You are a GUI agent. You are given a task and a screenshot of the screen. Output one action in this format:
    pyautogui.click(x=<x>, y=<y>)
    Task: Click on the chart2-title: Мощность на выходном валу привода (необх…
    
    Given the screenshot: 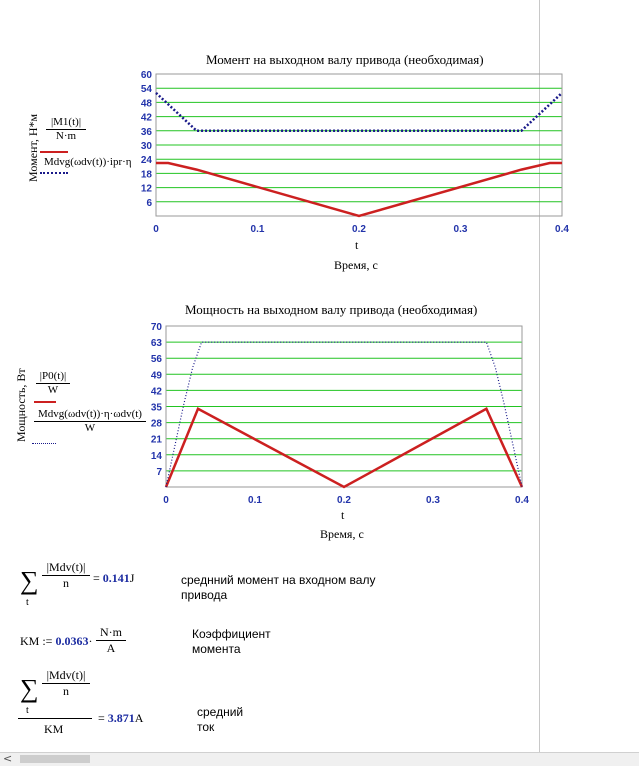 What is the action you would take?
    pyautogui.click(x=331, y=309)
    